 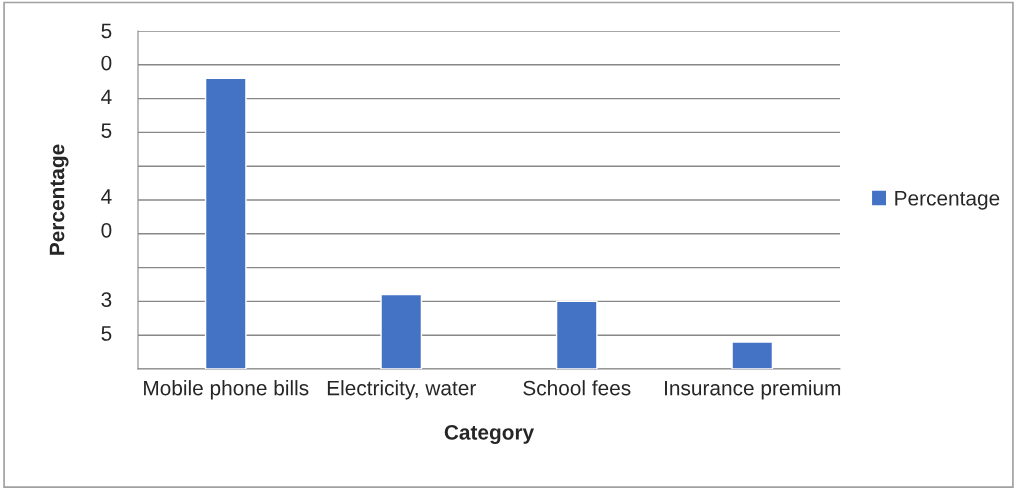 What do you see at coordinates (401, 390) in the screenshot?
I see `x-tick-label: Electricity, water` at bounding box center [401, 390].